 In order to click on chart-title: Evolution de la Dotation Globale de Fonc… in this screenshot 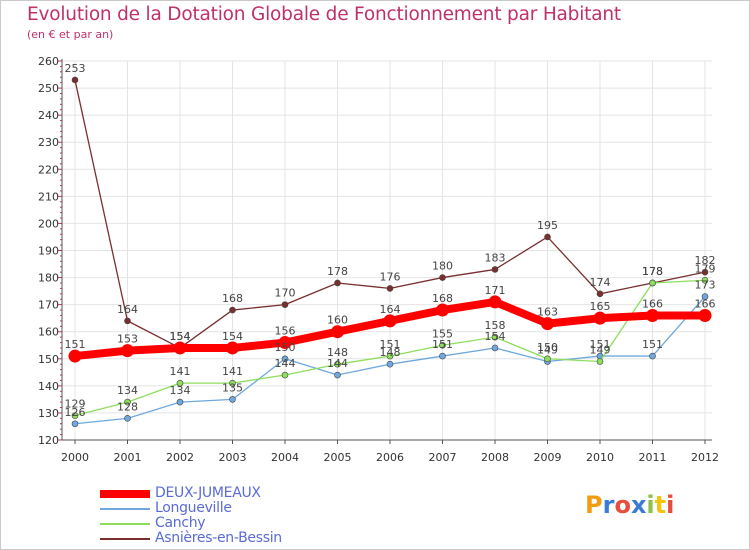, I will do `click(324, 14)`.